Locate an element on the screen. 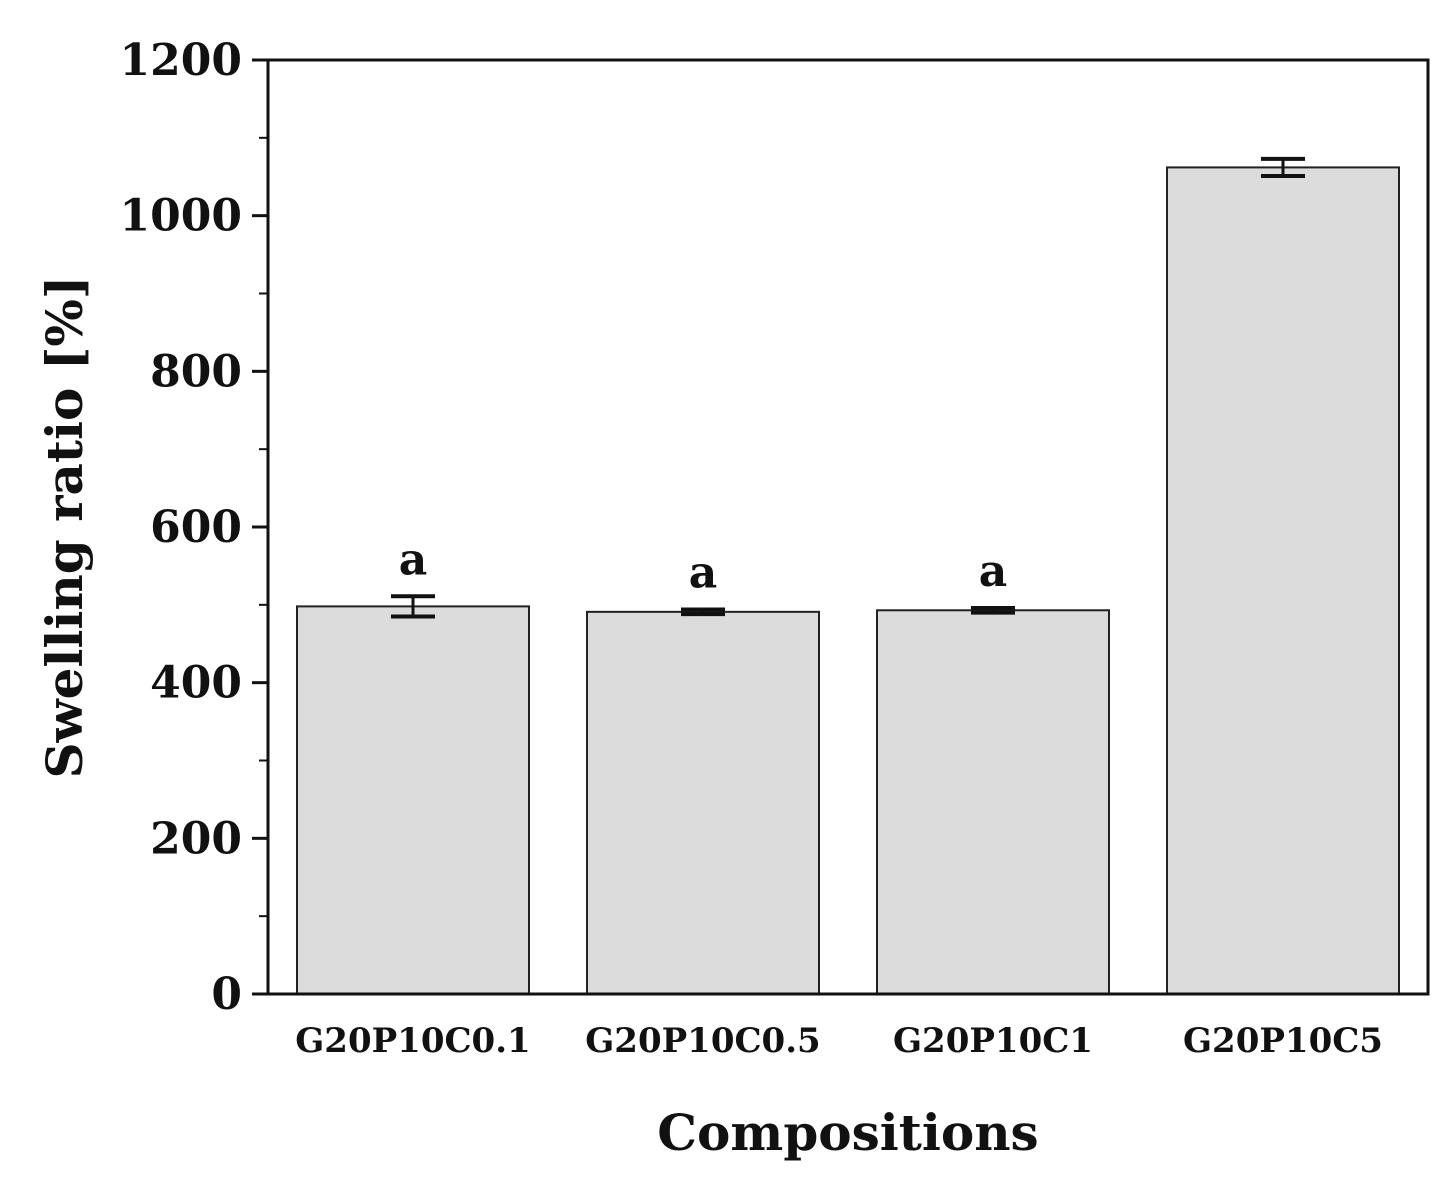 The image size is (1444, 1182). significance-label-1: a is located at coordinates (413, 559).